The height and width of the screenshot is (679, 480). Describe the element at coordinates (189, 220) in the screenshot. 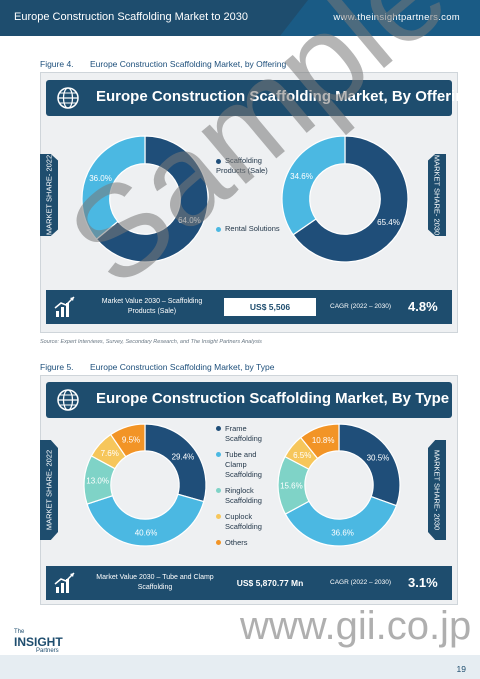

I see `data-label: 64.0%` at that location.